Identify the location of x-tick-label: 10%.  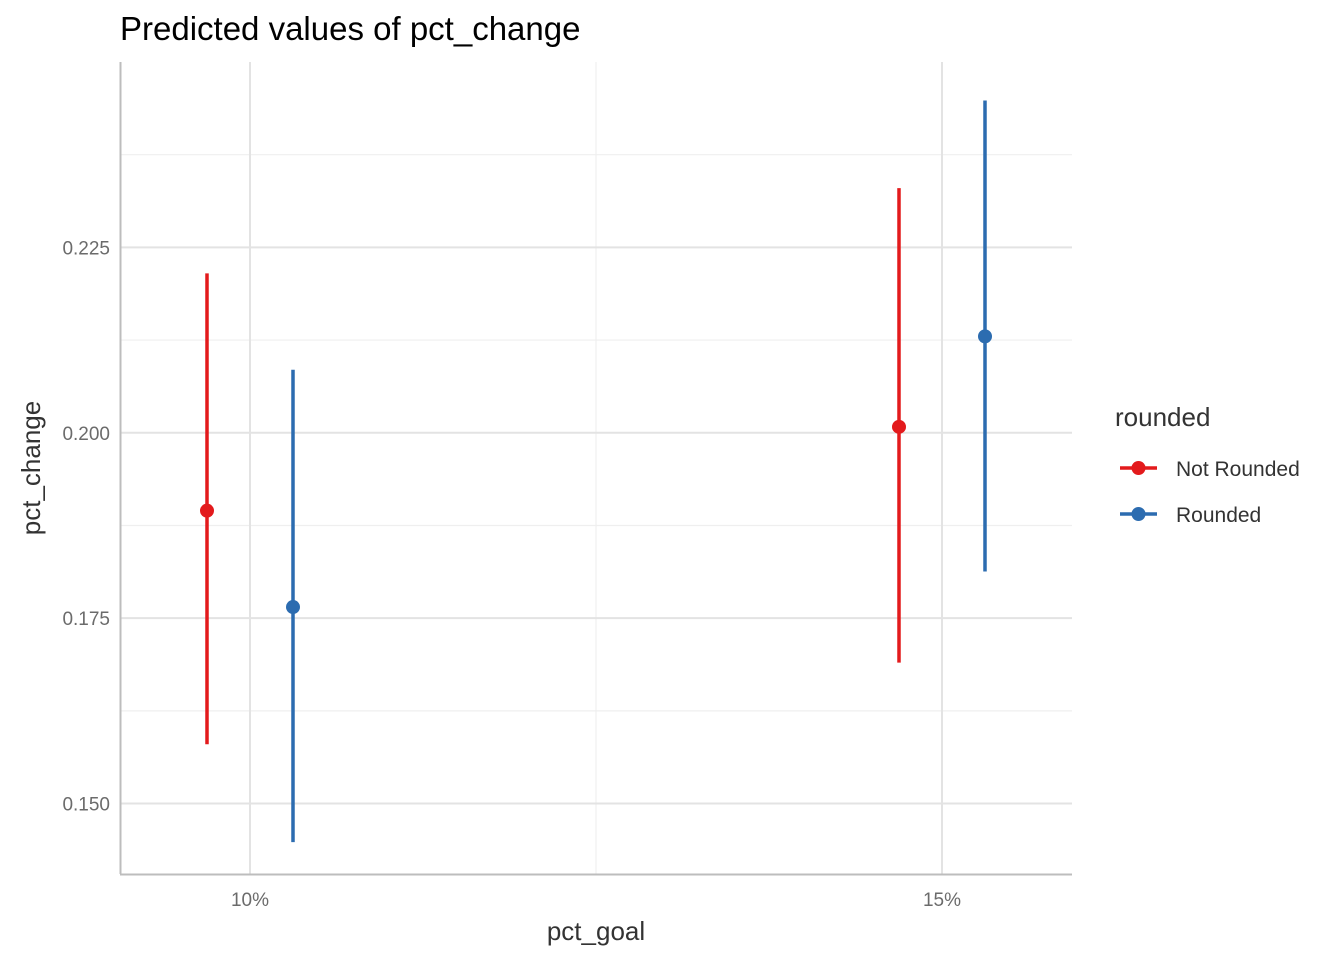
(250, 900).